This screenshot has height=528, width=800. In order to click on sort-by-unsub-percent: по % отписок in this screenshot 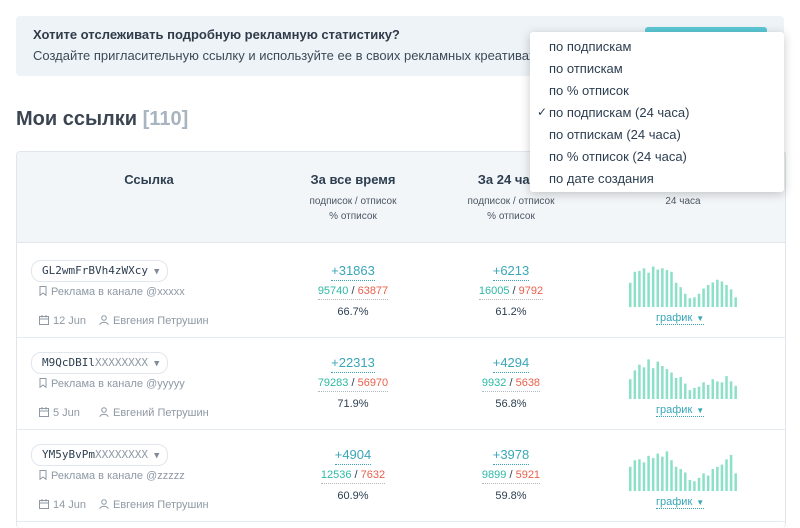, I will do `click(589, 90)`.